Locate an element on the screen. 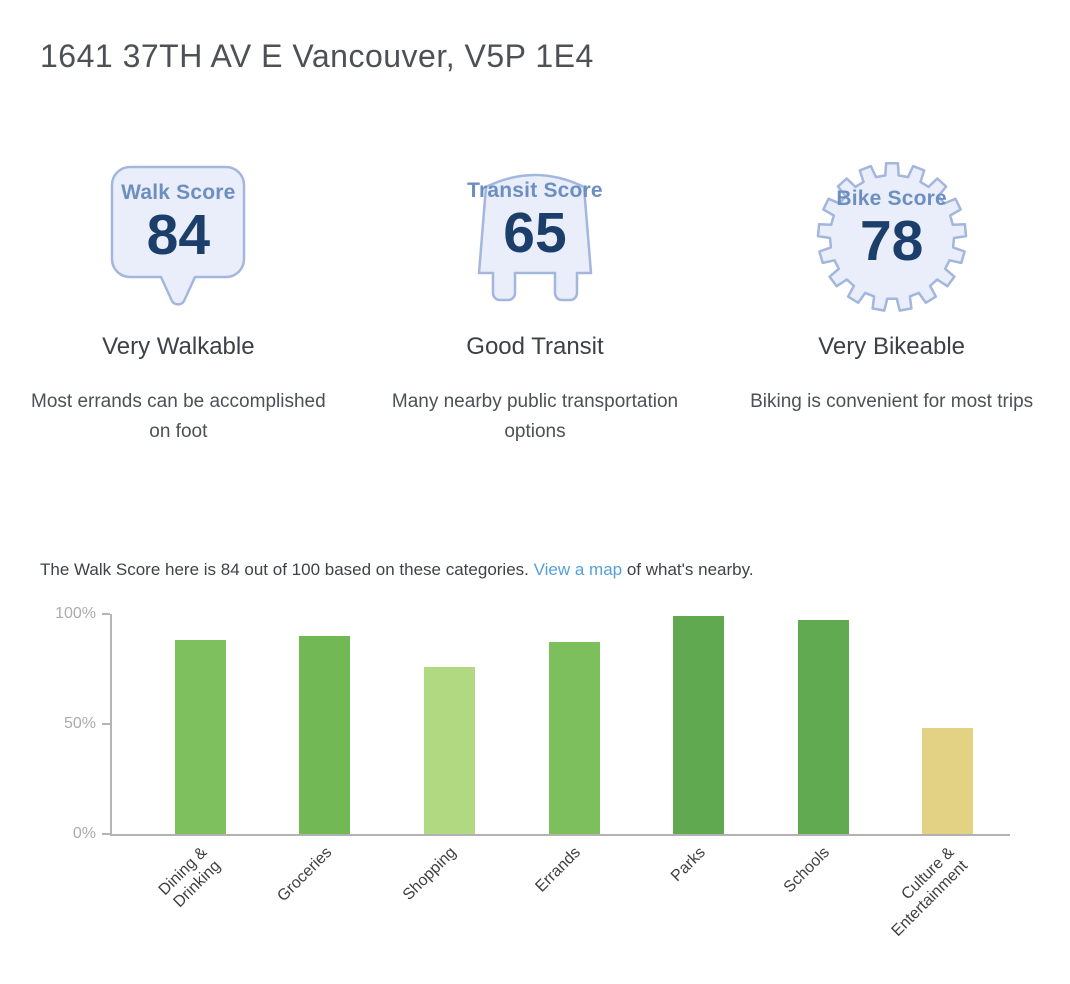  x-tick-label: Schools is located at coordinates (807, 870).